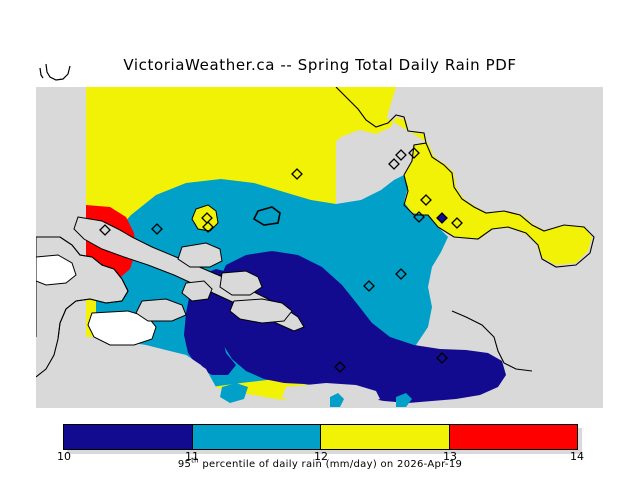 This screenshot has width=640, height=480. Describe the element at coordinates (184, 464) in the screenshot. I see `caption-prefix: 95` at that location.